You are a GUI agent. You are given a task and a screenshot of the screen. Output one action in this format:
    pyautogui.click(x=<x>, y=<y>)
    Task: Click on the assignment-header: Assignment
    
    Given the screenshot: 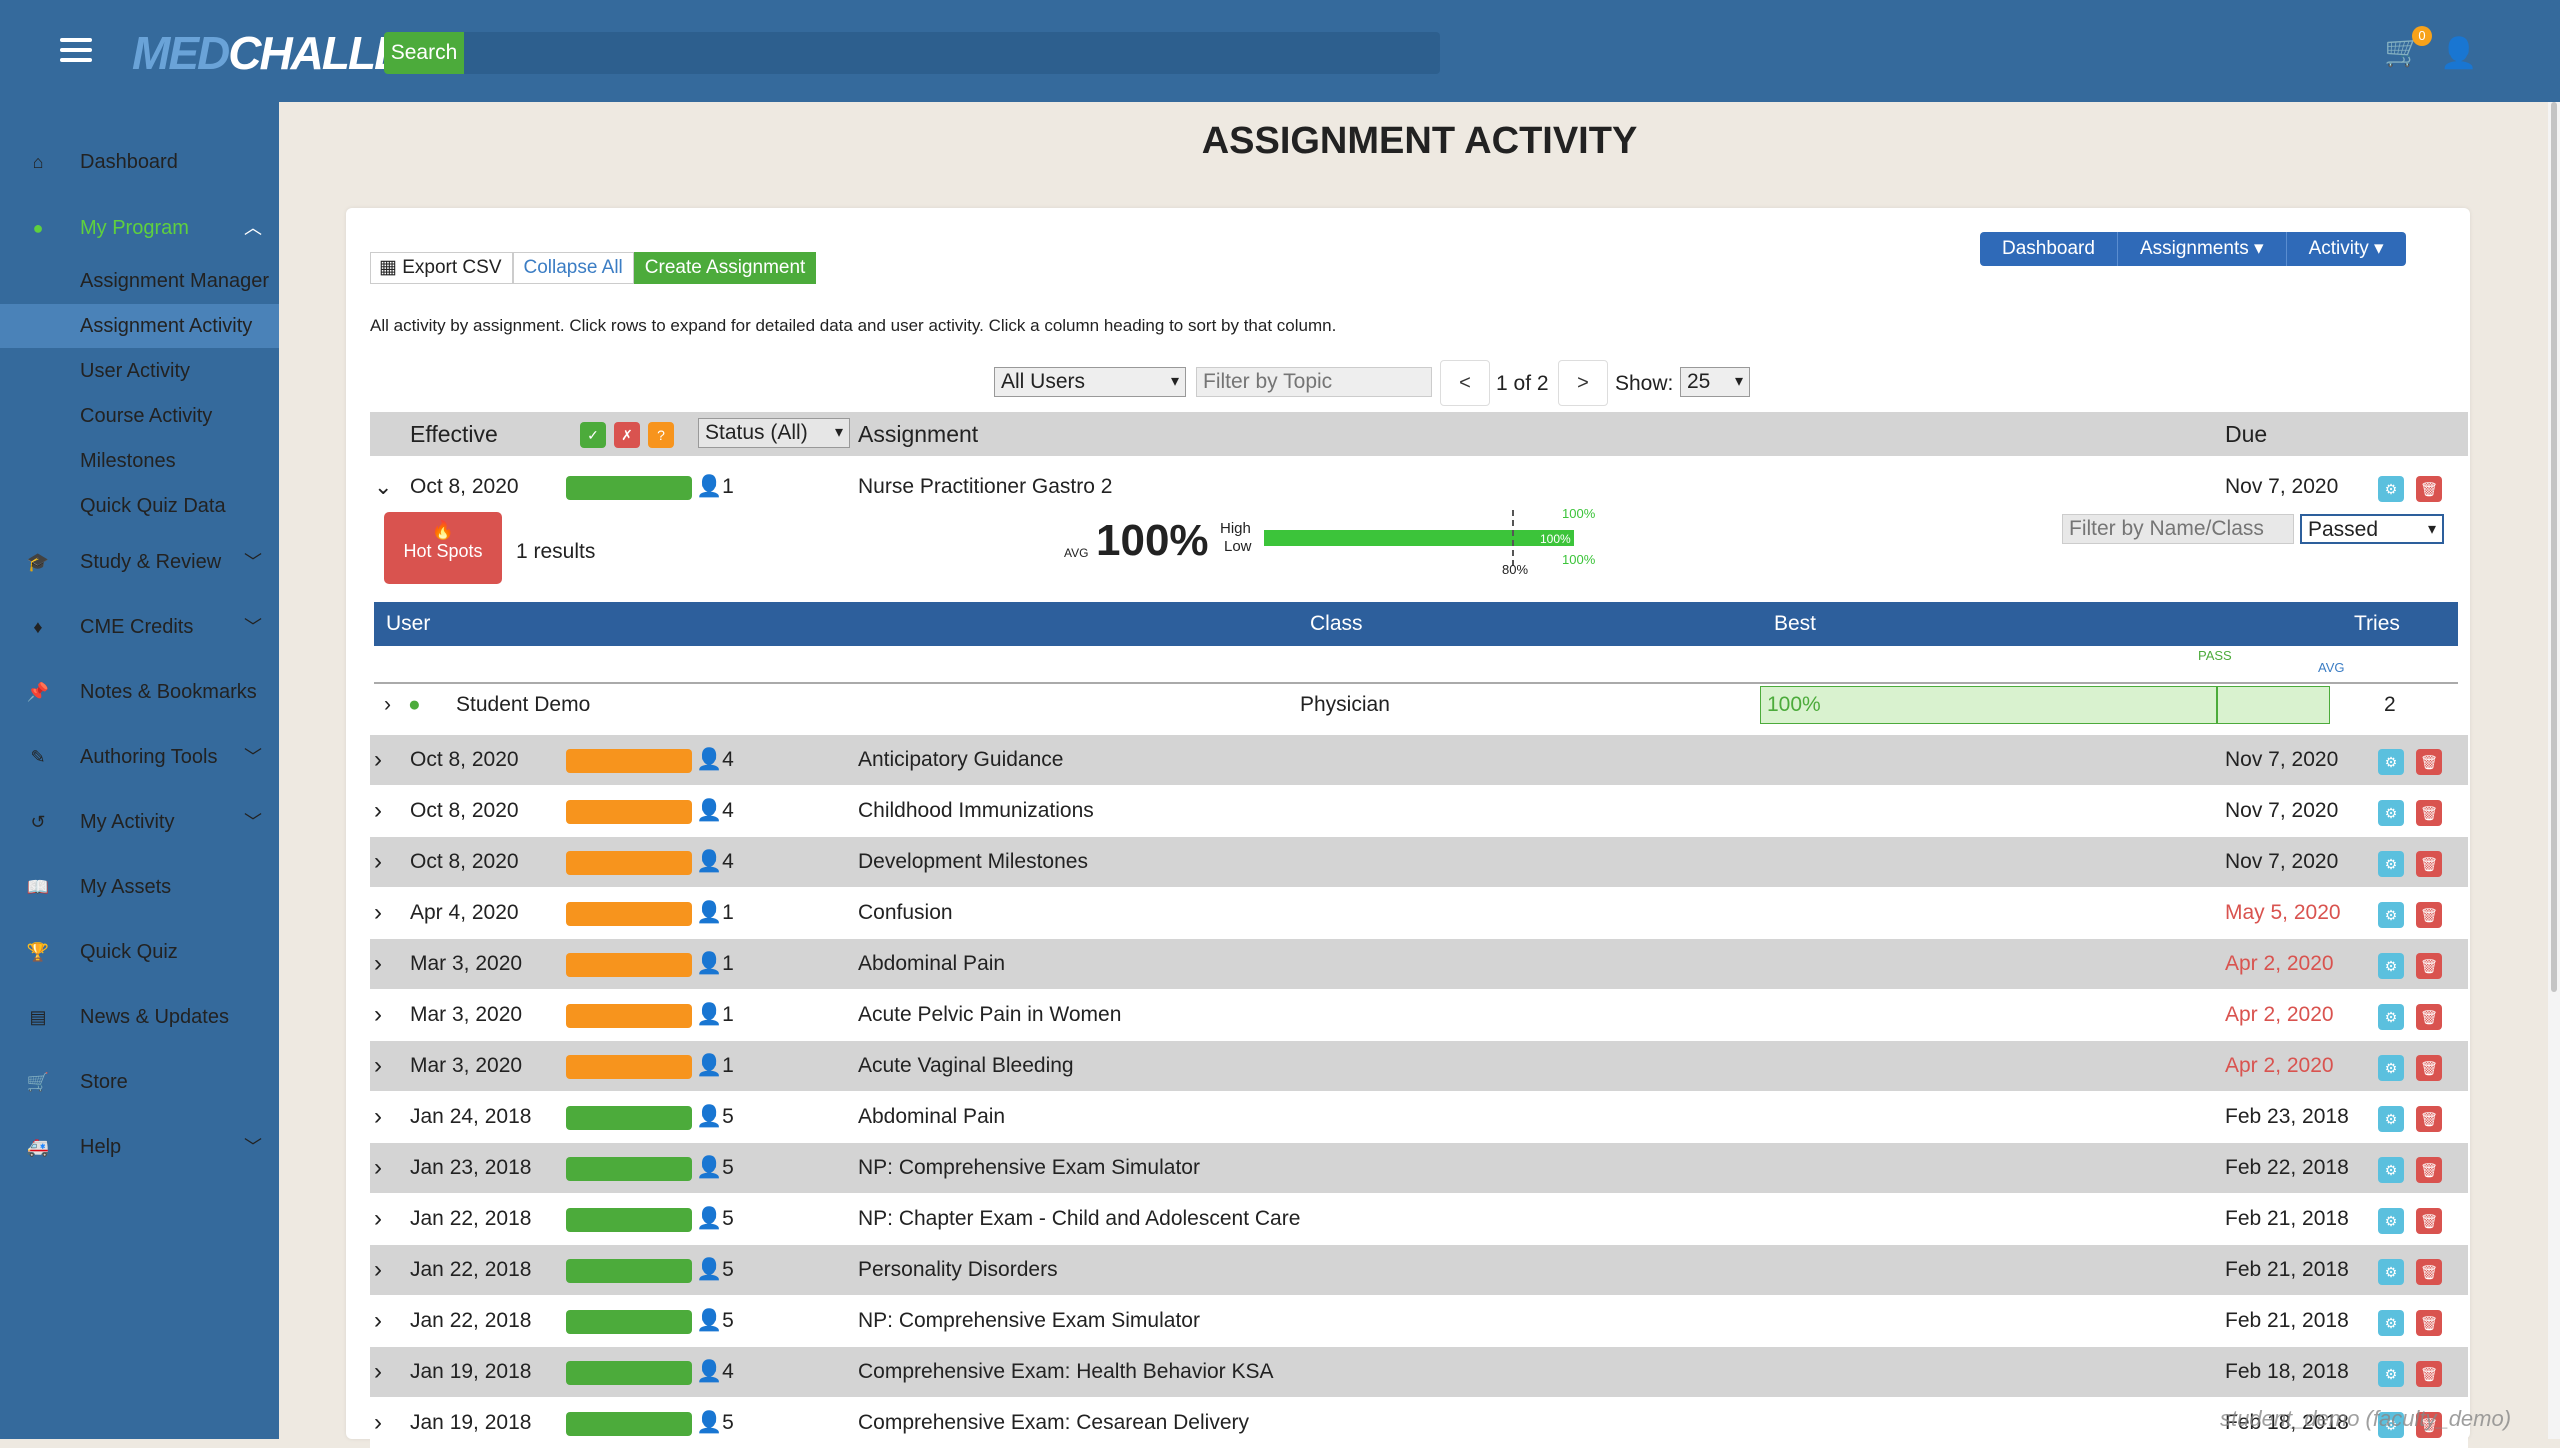 What is the action you would take?
    pyautogui.click(x=918, y=434)
    